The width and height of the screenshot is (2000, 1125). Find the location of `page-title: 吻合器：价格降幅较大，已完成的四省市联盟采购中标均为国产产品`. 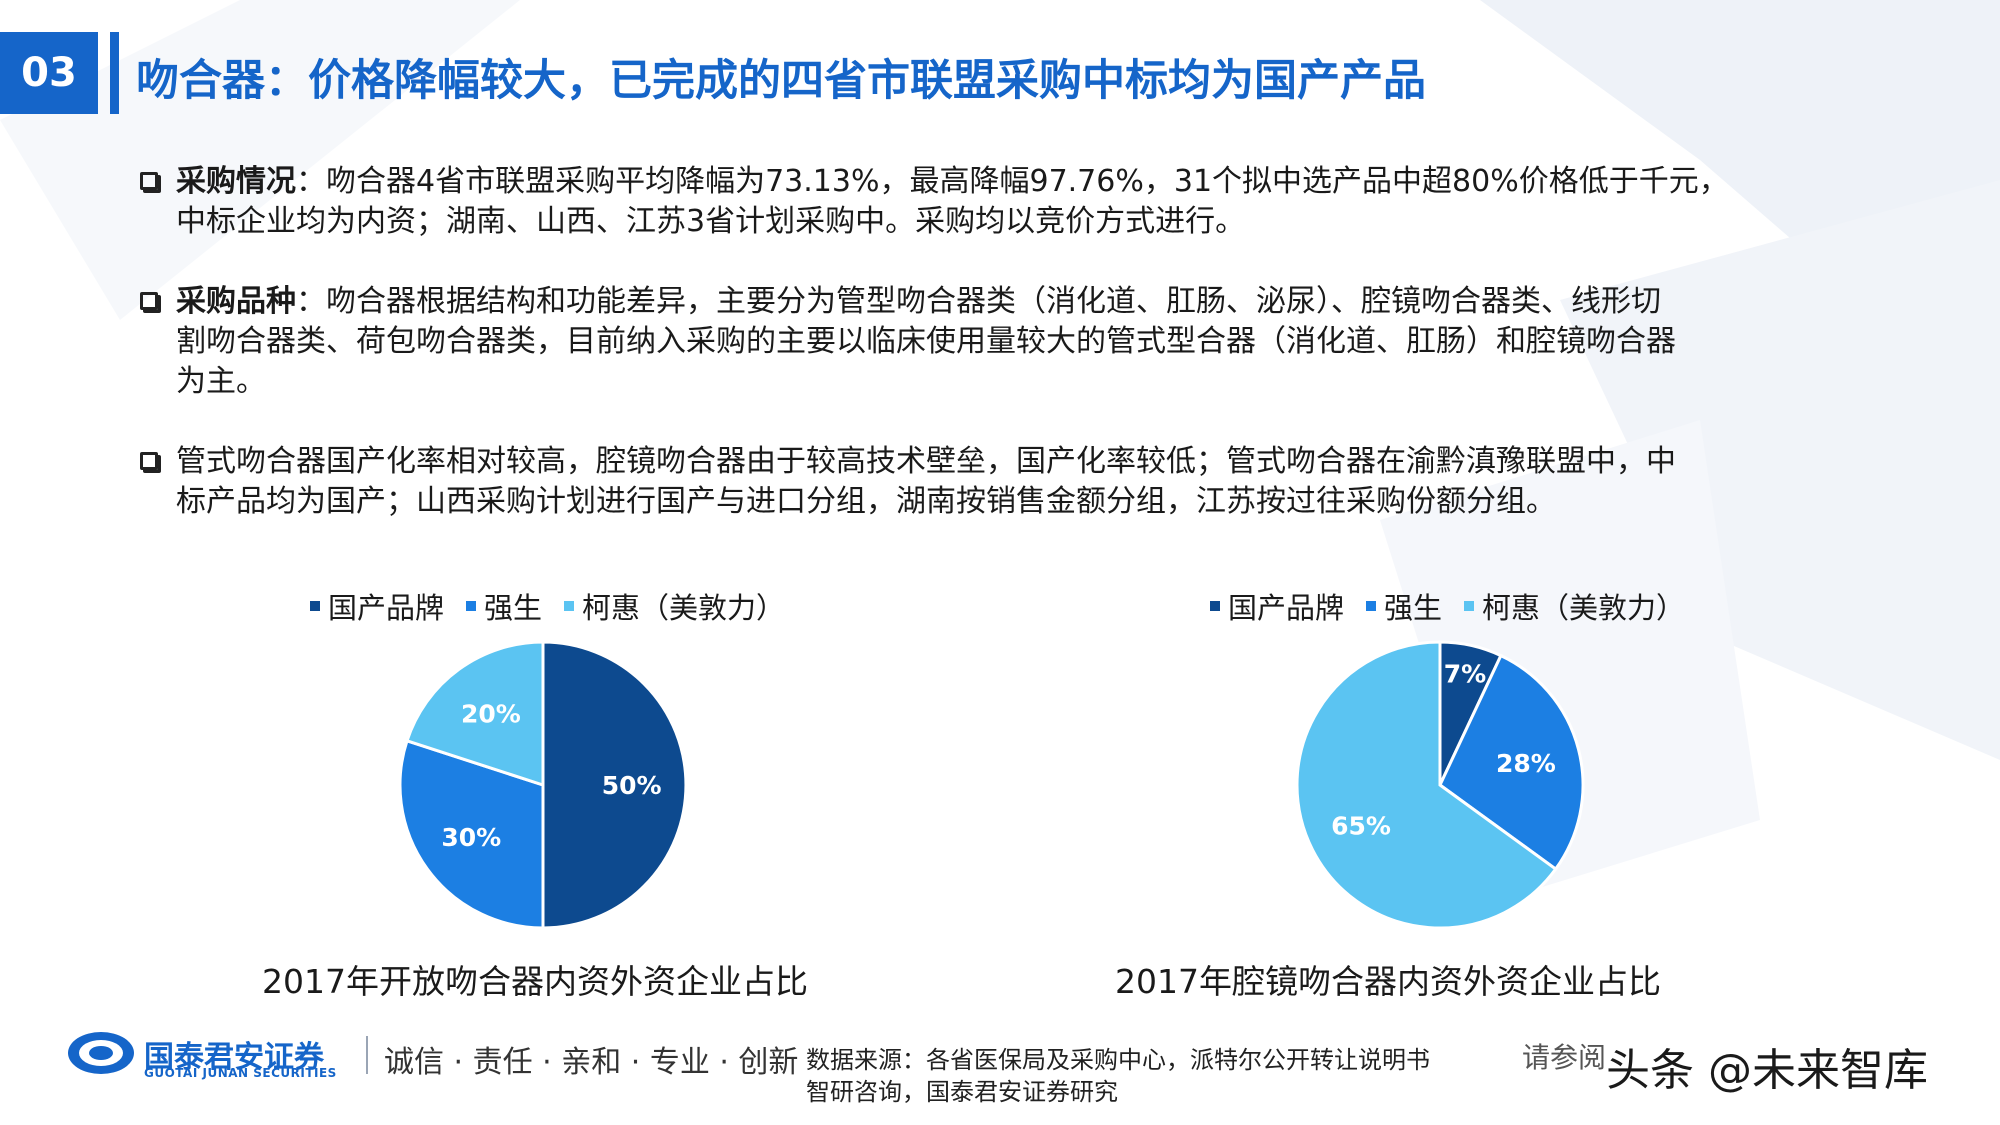

page-title: 吻合器：价格降幅较大，已完成的四省市联盟采购中标均为国产产品 is located at coordinates (781, 81).